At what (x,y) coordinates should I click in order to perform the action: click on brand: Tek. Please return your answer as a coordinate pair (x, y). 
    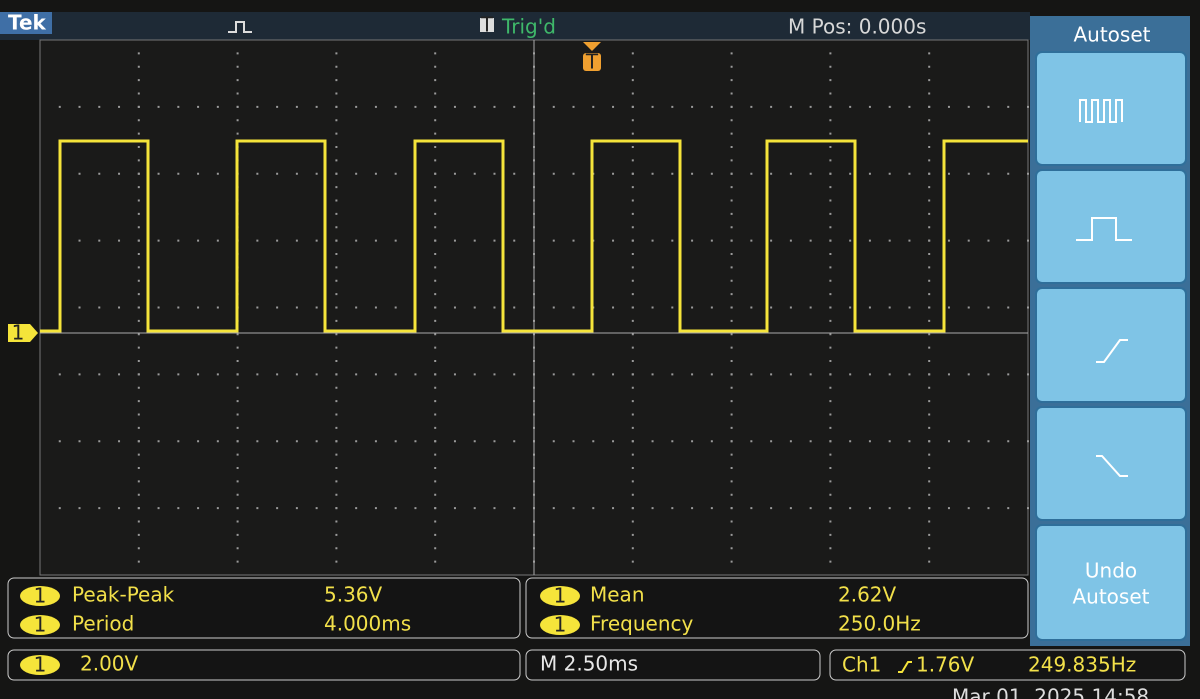
    Looking at the image, I should click on (27, 23).